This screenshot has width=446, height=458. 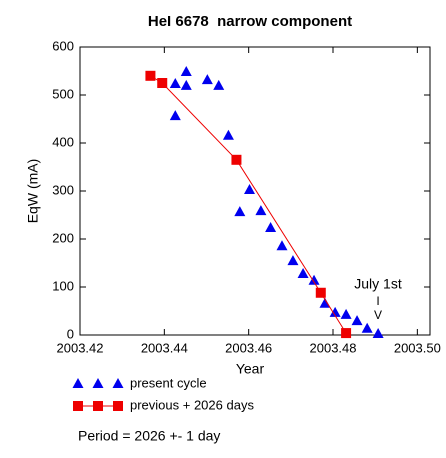 I want to click on x-tick-label: 2003.42, so click(x=80, y=347).